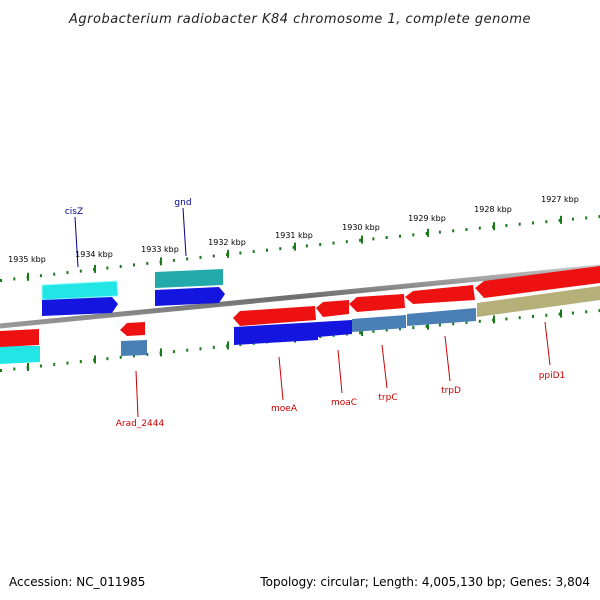 The image size is (600, 600). I want to click on moaC-leader-line, so click(340, 371).